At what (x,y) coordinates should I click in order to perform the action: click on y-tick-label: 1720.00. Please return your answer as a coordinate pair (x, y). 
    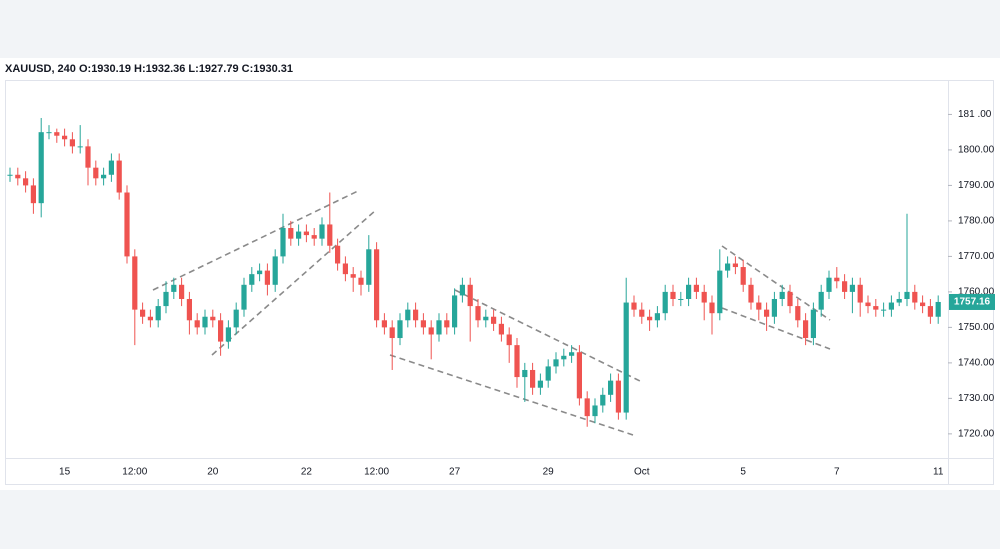
    Looking at the image, I should click on (976, 434).